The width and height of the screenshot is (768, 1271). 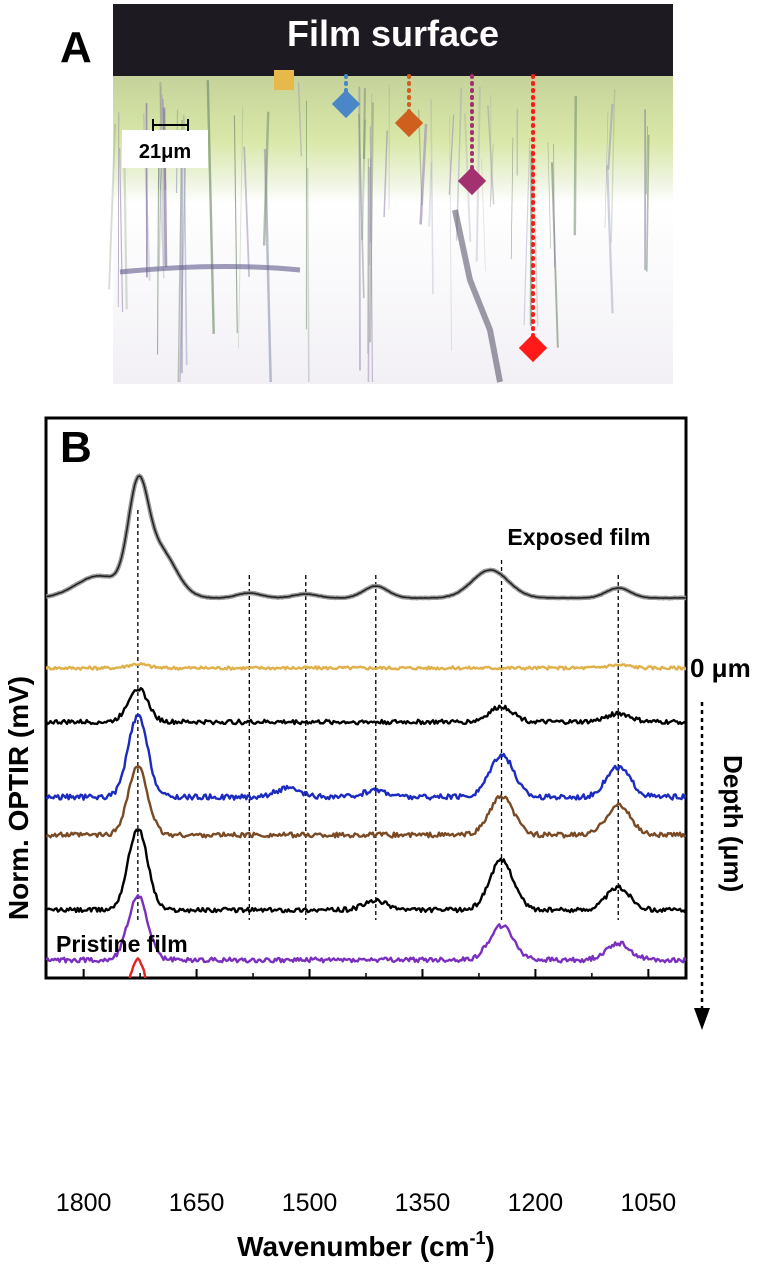 I want to click on x-tick-label: 1800, so click(x=84, y=1203).